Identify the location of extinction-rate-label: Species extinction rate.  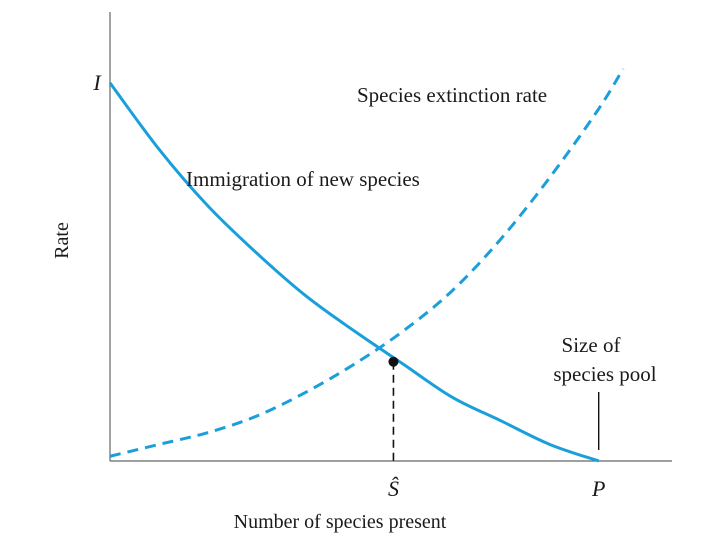
(452, 95).